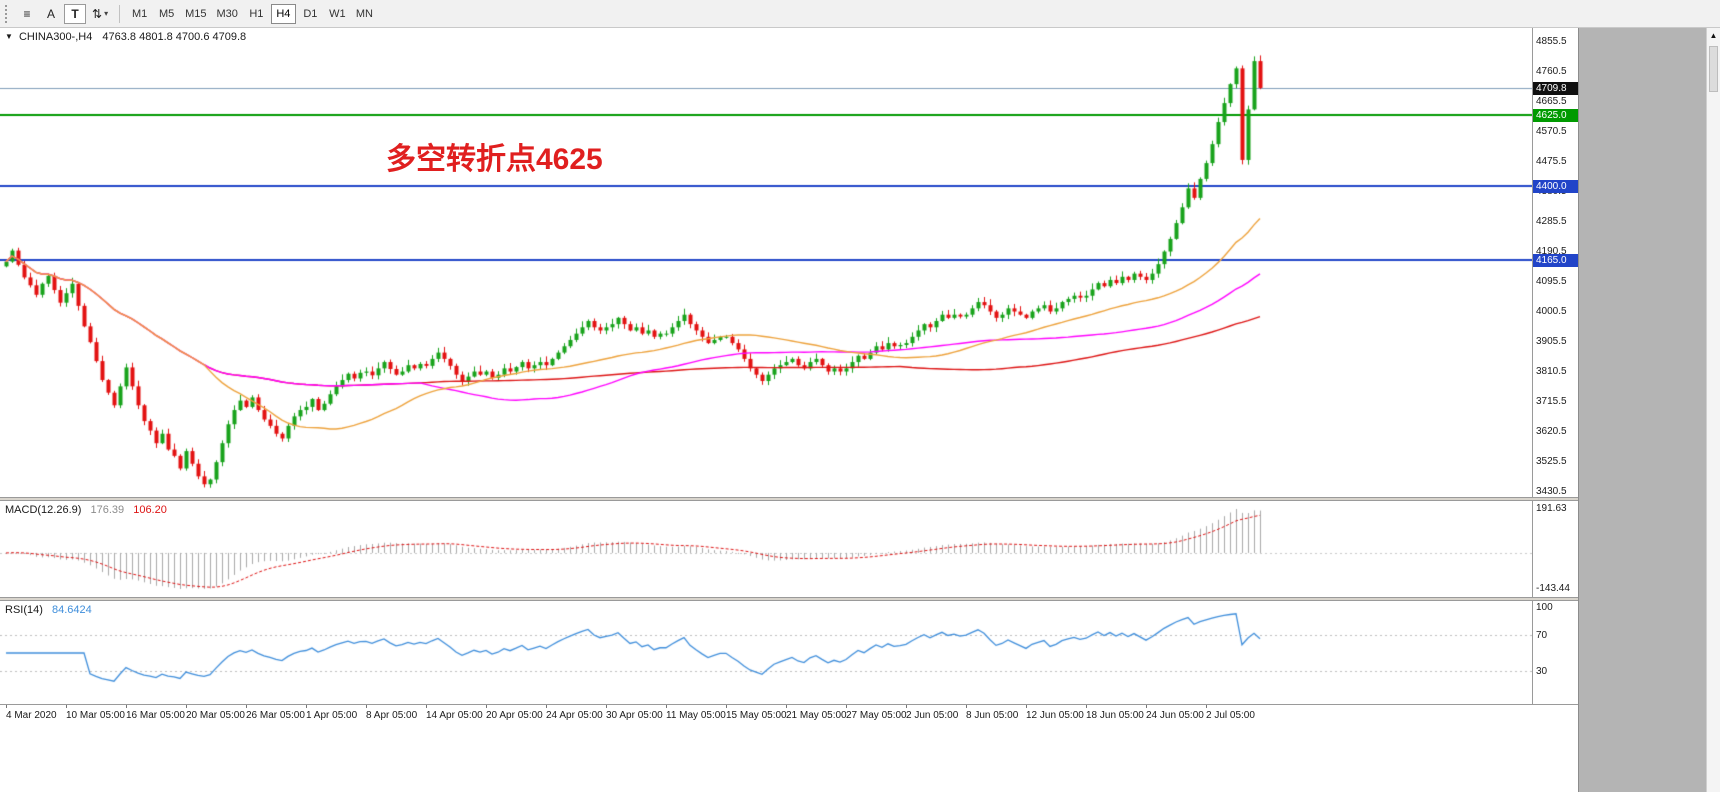 This screenshot has width=1720, height=792. Describe the element at coordinates (1551, 311) in the screenshot. I see `price-axis-tick: 4000.5` at that location.